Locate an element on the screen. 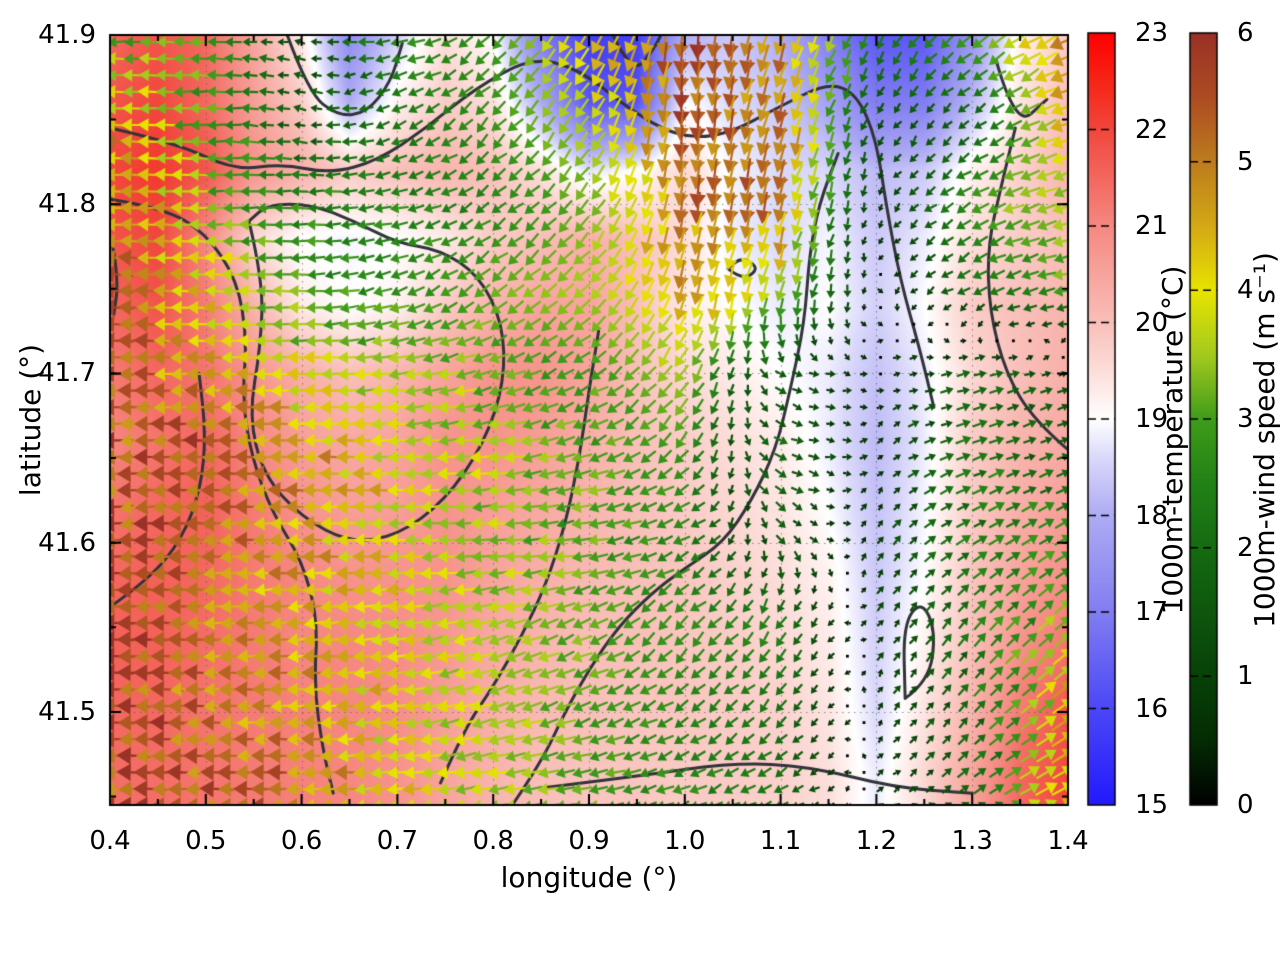 The width and height of the screenshot is (1280, 960). y-tick-label: 41.8 is located at coordinates (67, 204).